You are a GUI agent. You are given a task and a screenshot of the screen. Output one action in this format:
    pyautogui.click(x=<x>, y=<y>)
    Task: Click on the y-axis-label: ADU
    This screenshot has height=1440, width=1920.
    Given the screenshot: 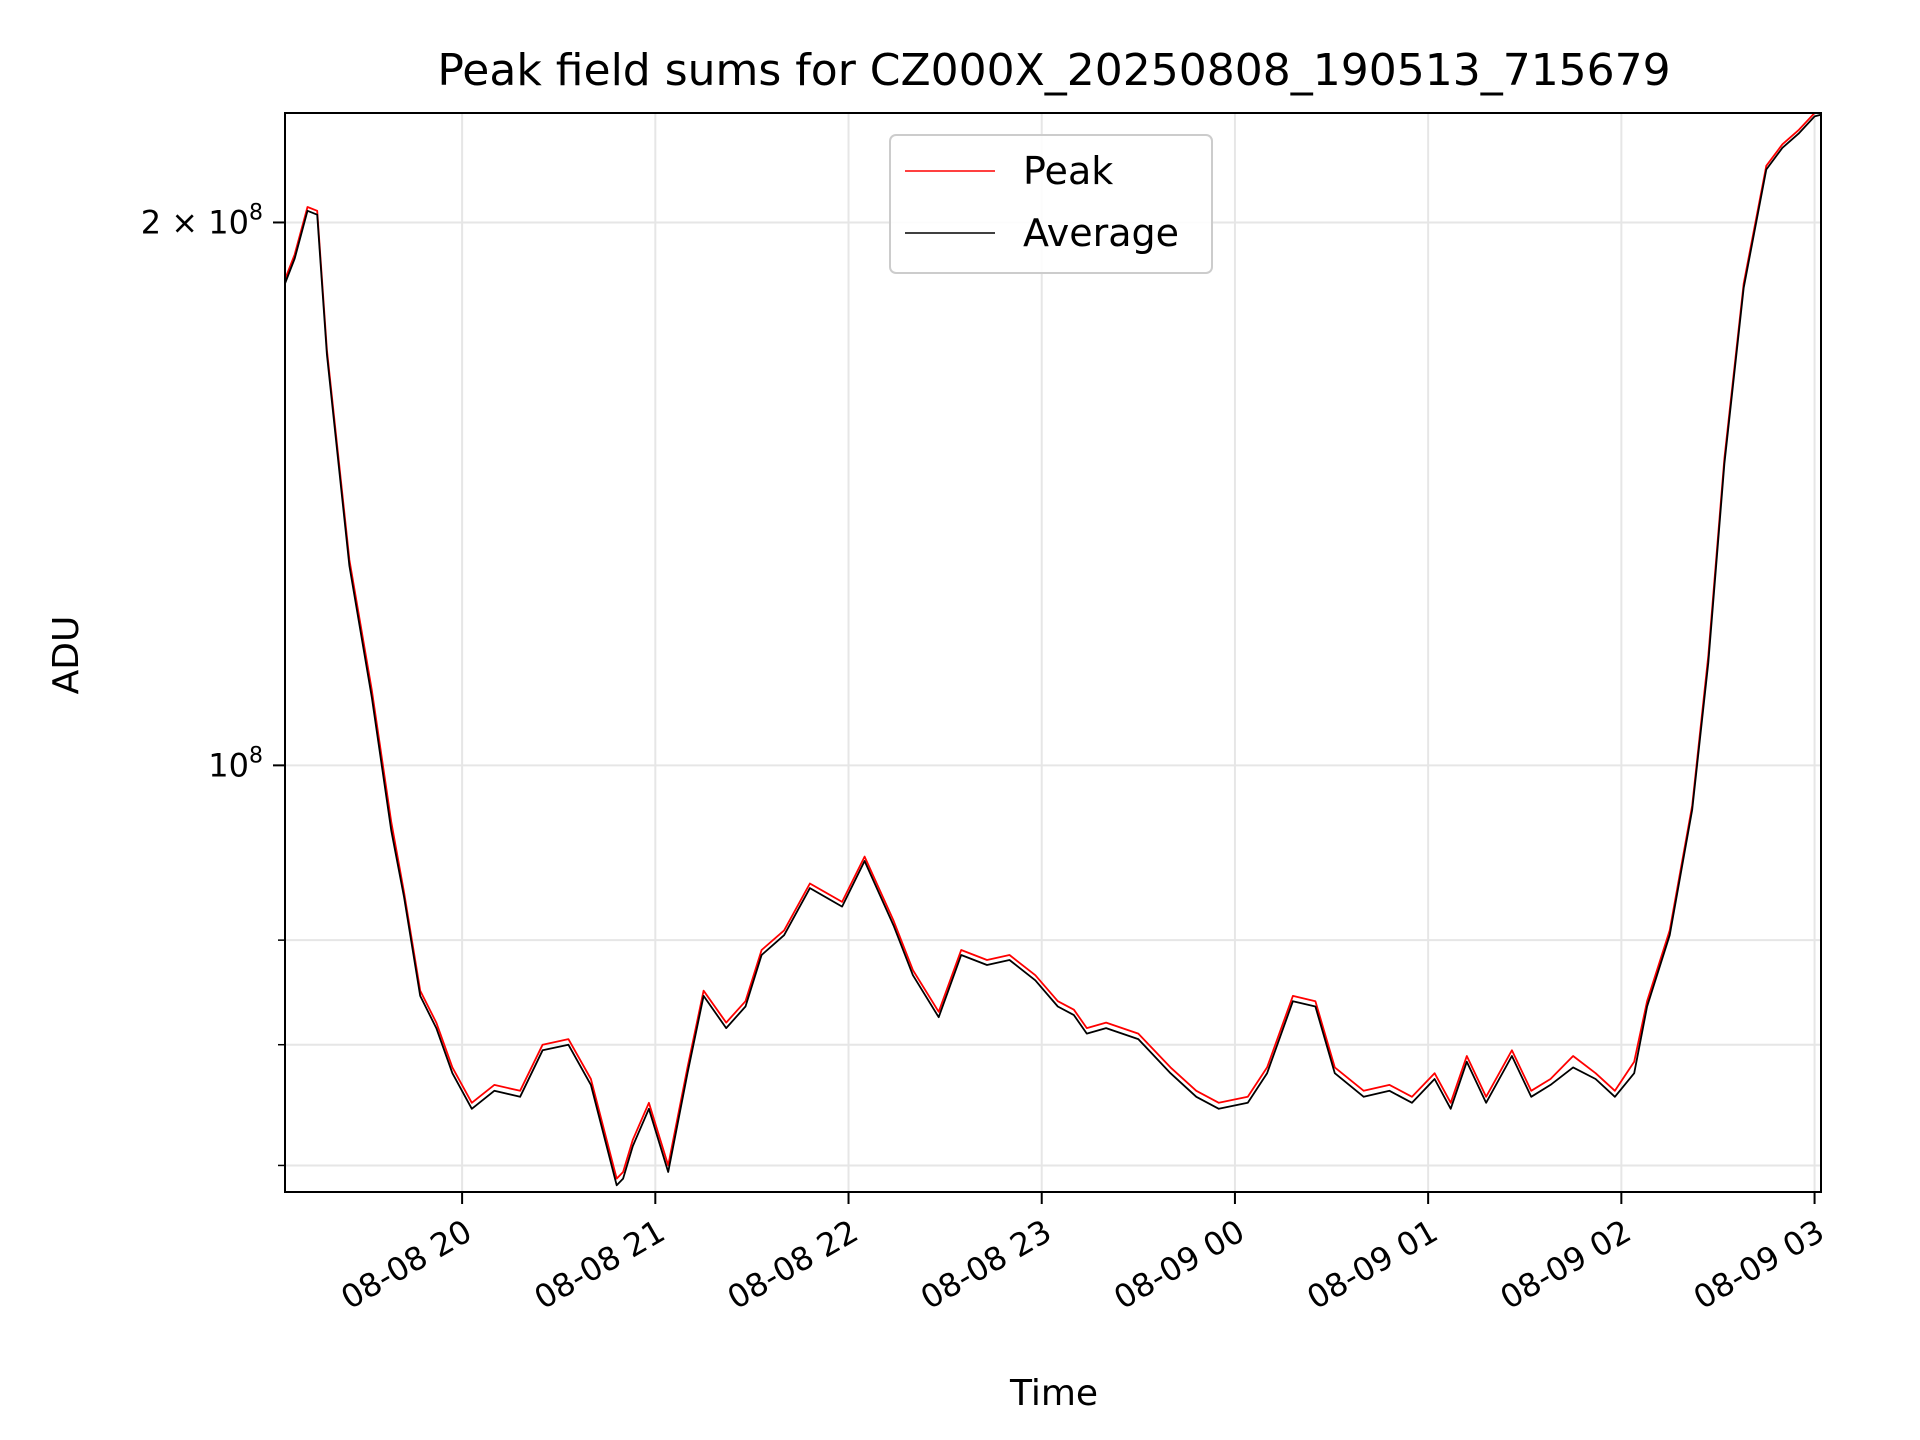 What is the action you would take?
    pyautogui.click(x=66, y=655)
    